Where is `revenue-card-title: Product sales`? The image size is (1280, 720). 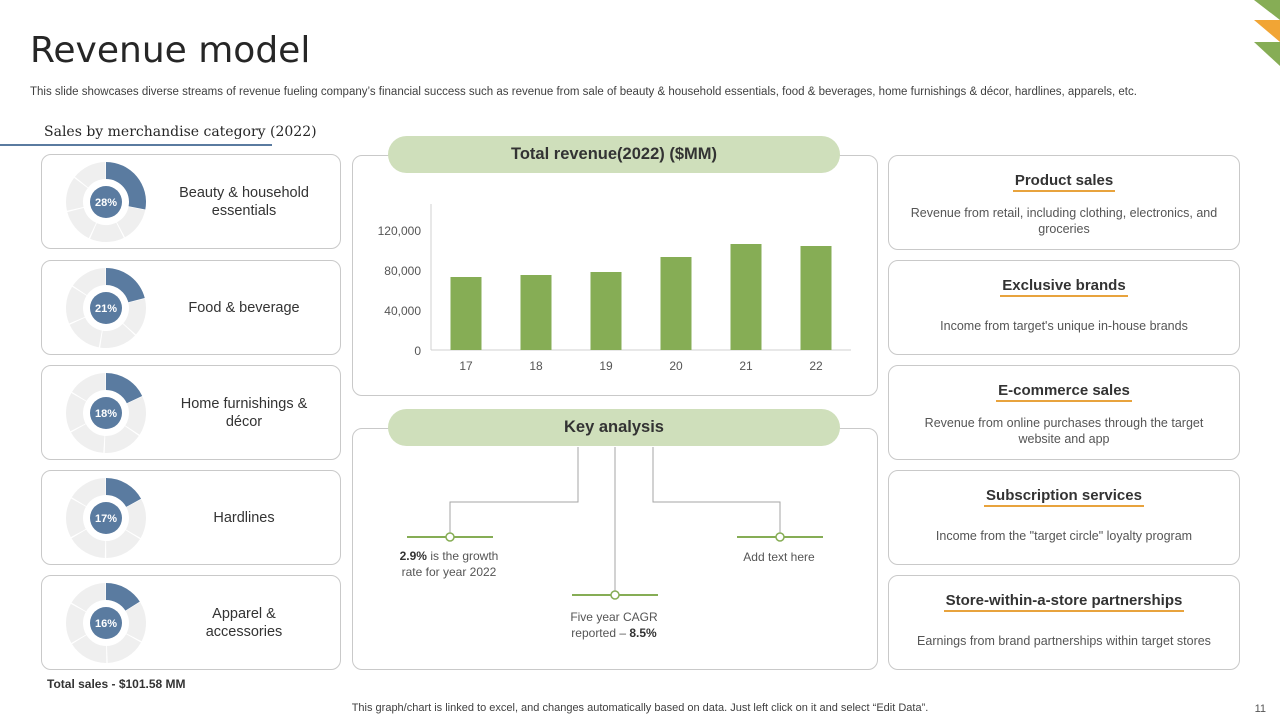
revenue-card-title: Product sales is located at coordinates (1064, 182).